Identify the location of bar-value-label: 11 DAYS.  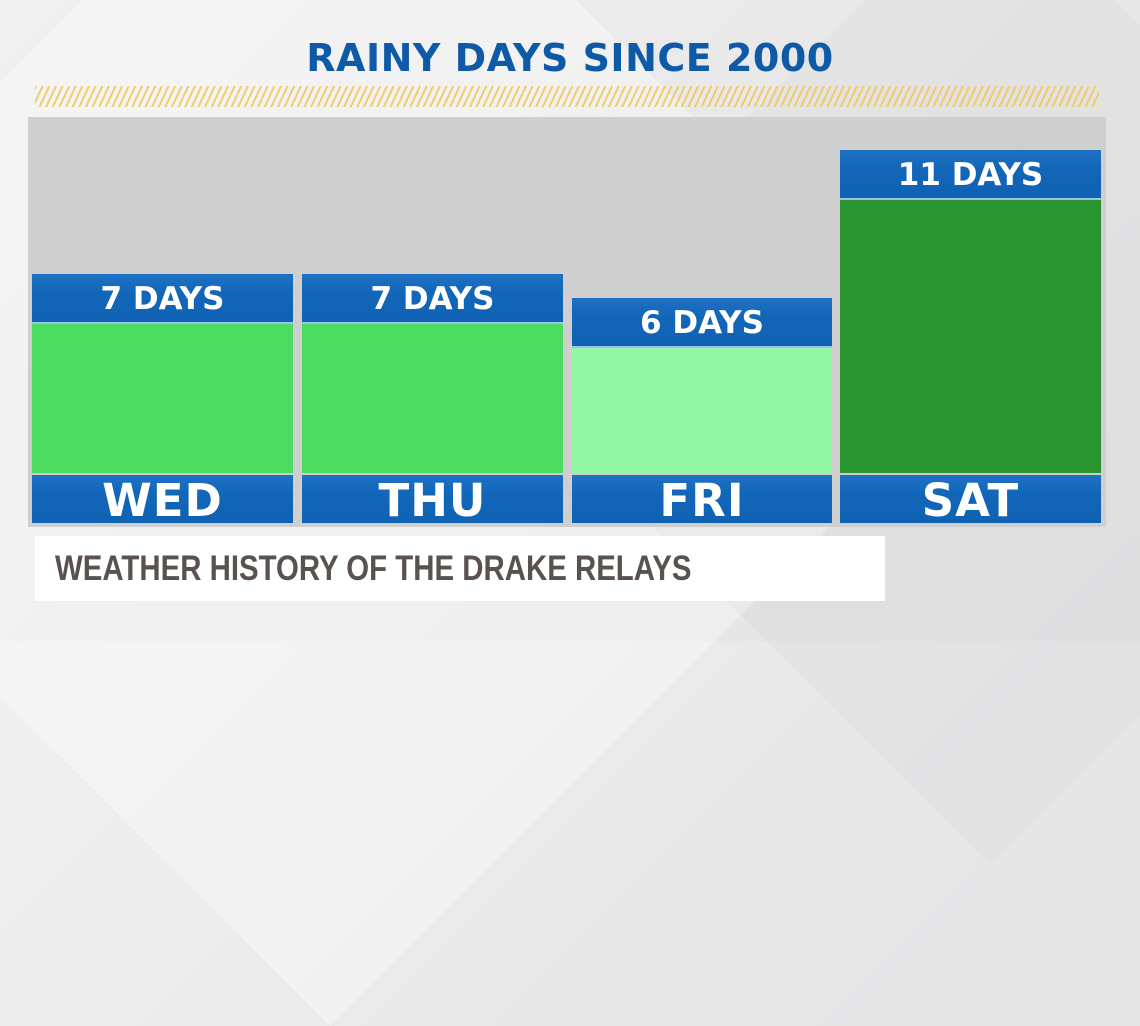
(970, 175).